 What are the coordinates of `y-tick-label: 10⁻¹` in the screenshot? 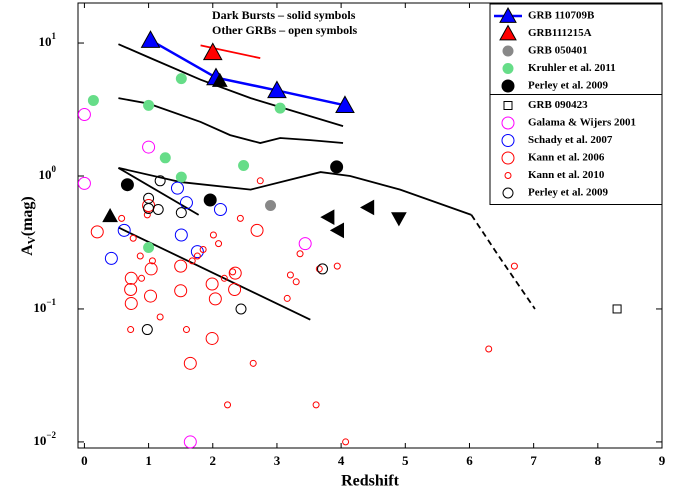 It's located at (44, 306).